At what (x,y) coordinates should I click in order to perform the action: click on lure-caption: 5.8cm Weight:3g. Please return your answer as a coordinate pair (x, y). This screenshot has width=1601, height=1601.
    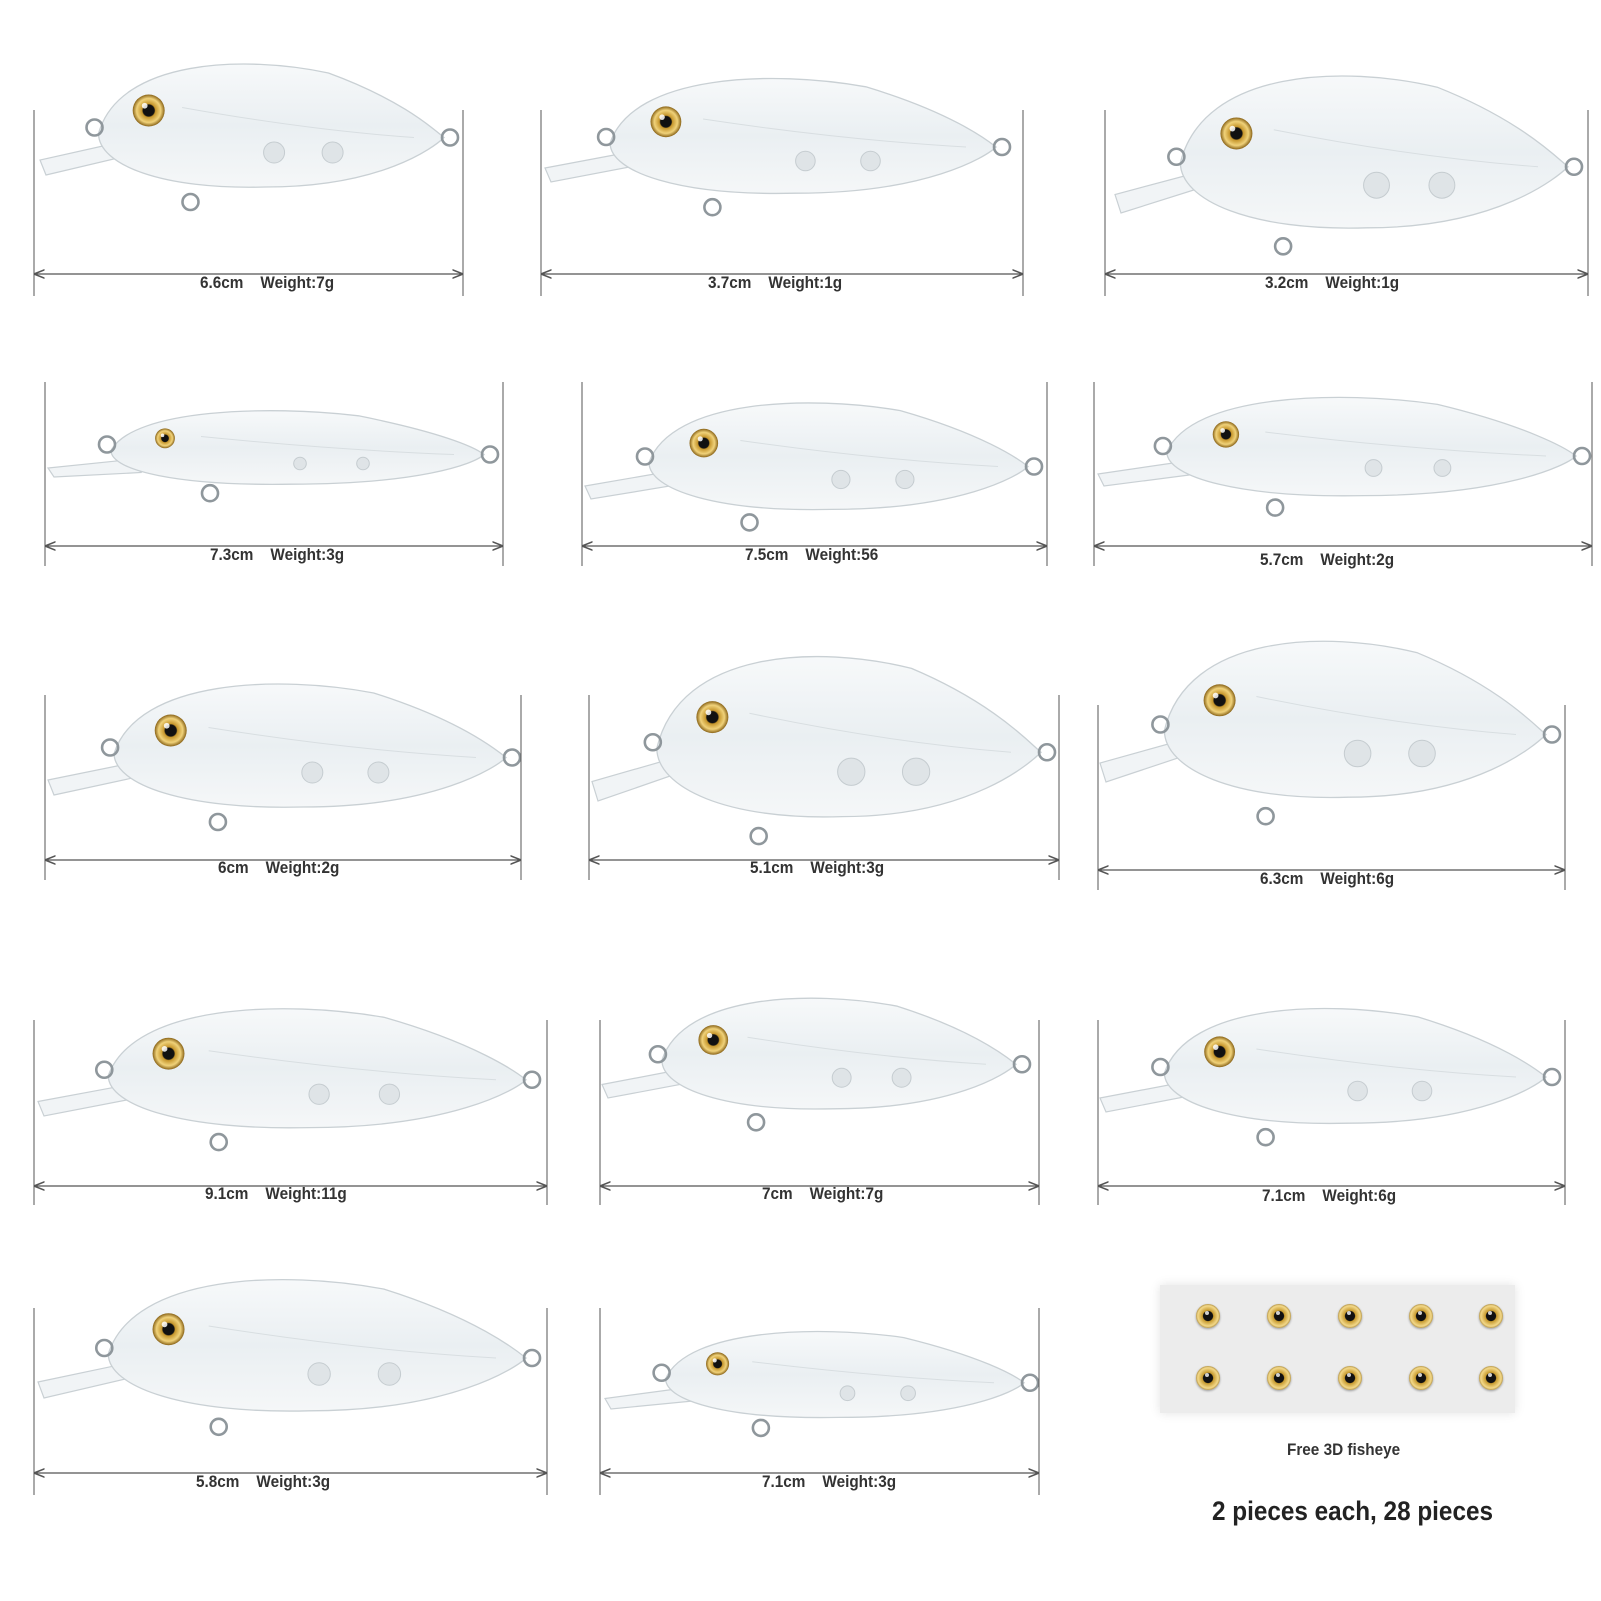
    Looking at the image, I should click on (263, 1482).